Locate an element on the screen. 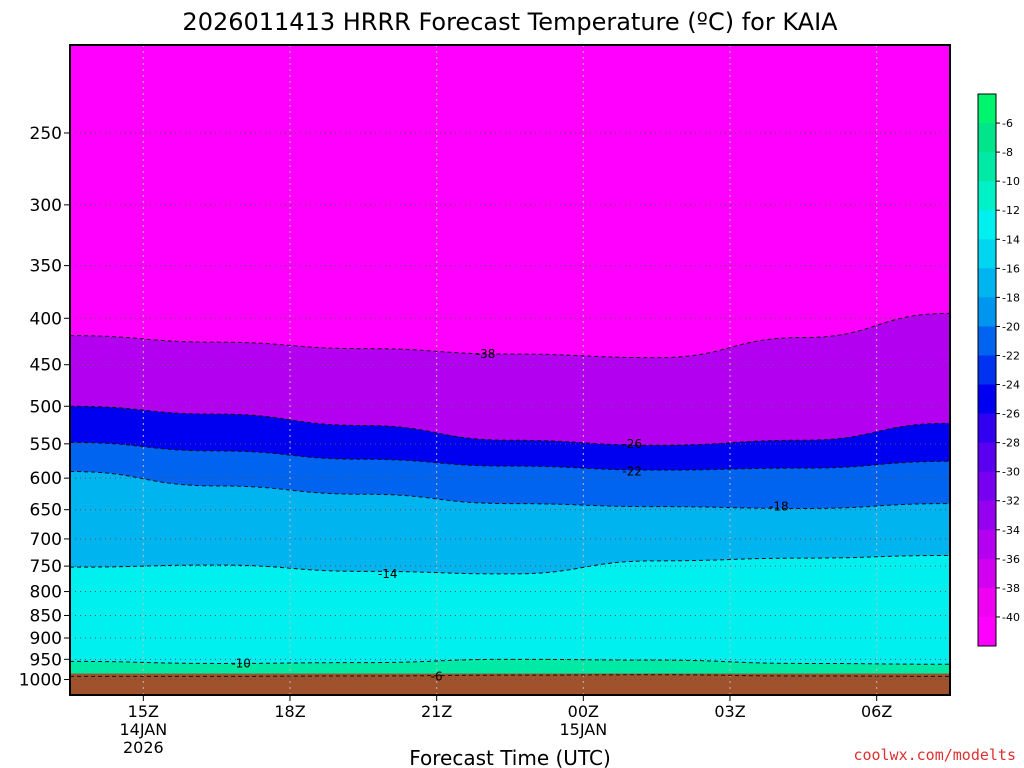 The height and width of the screenshot is (768, 1024). y-tick-label: 700 is located at coordinates (46, 540).